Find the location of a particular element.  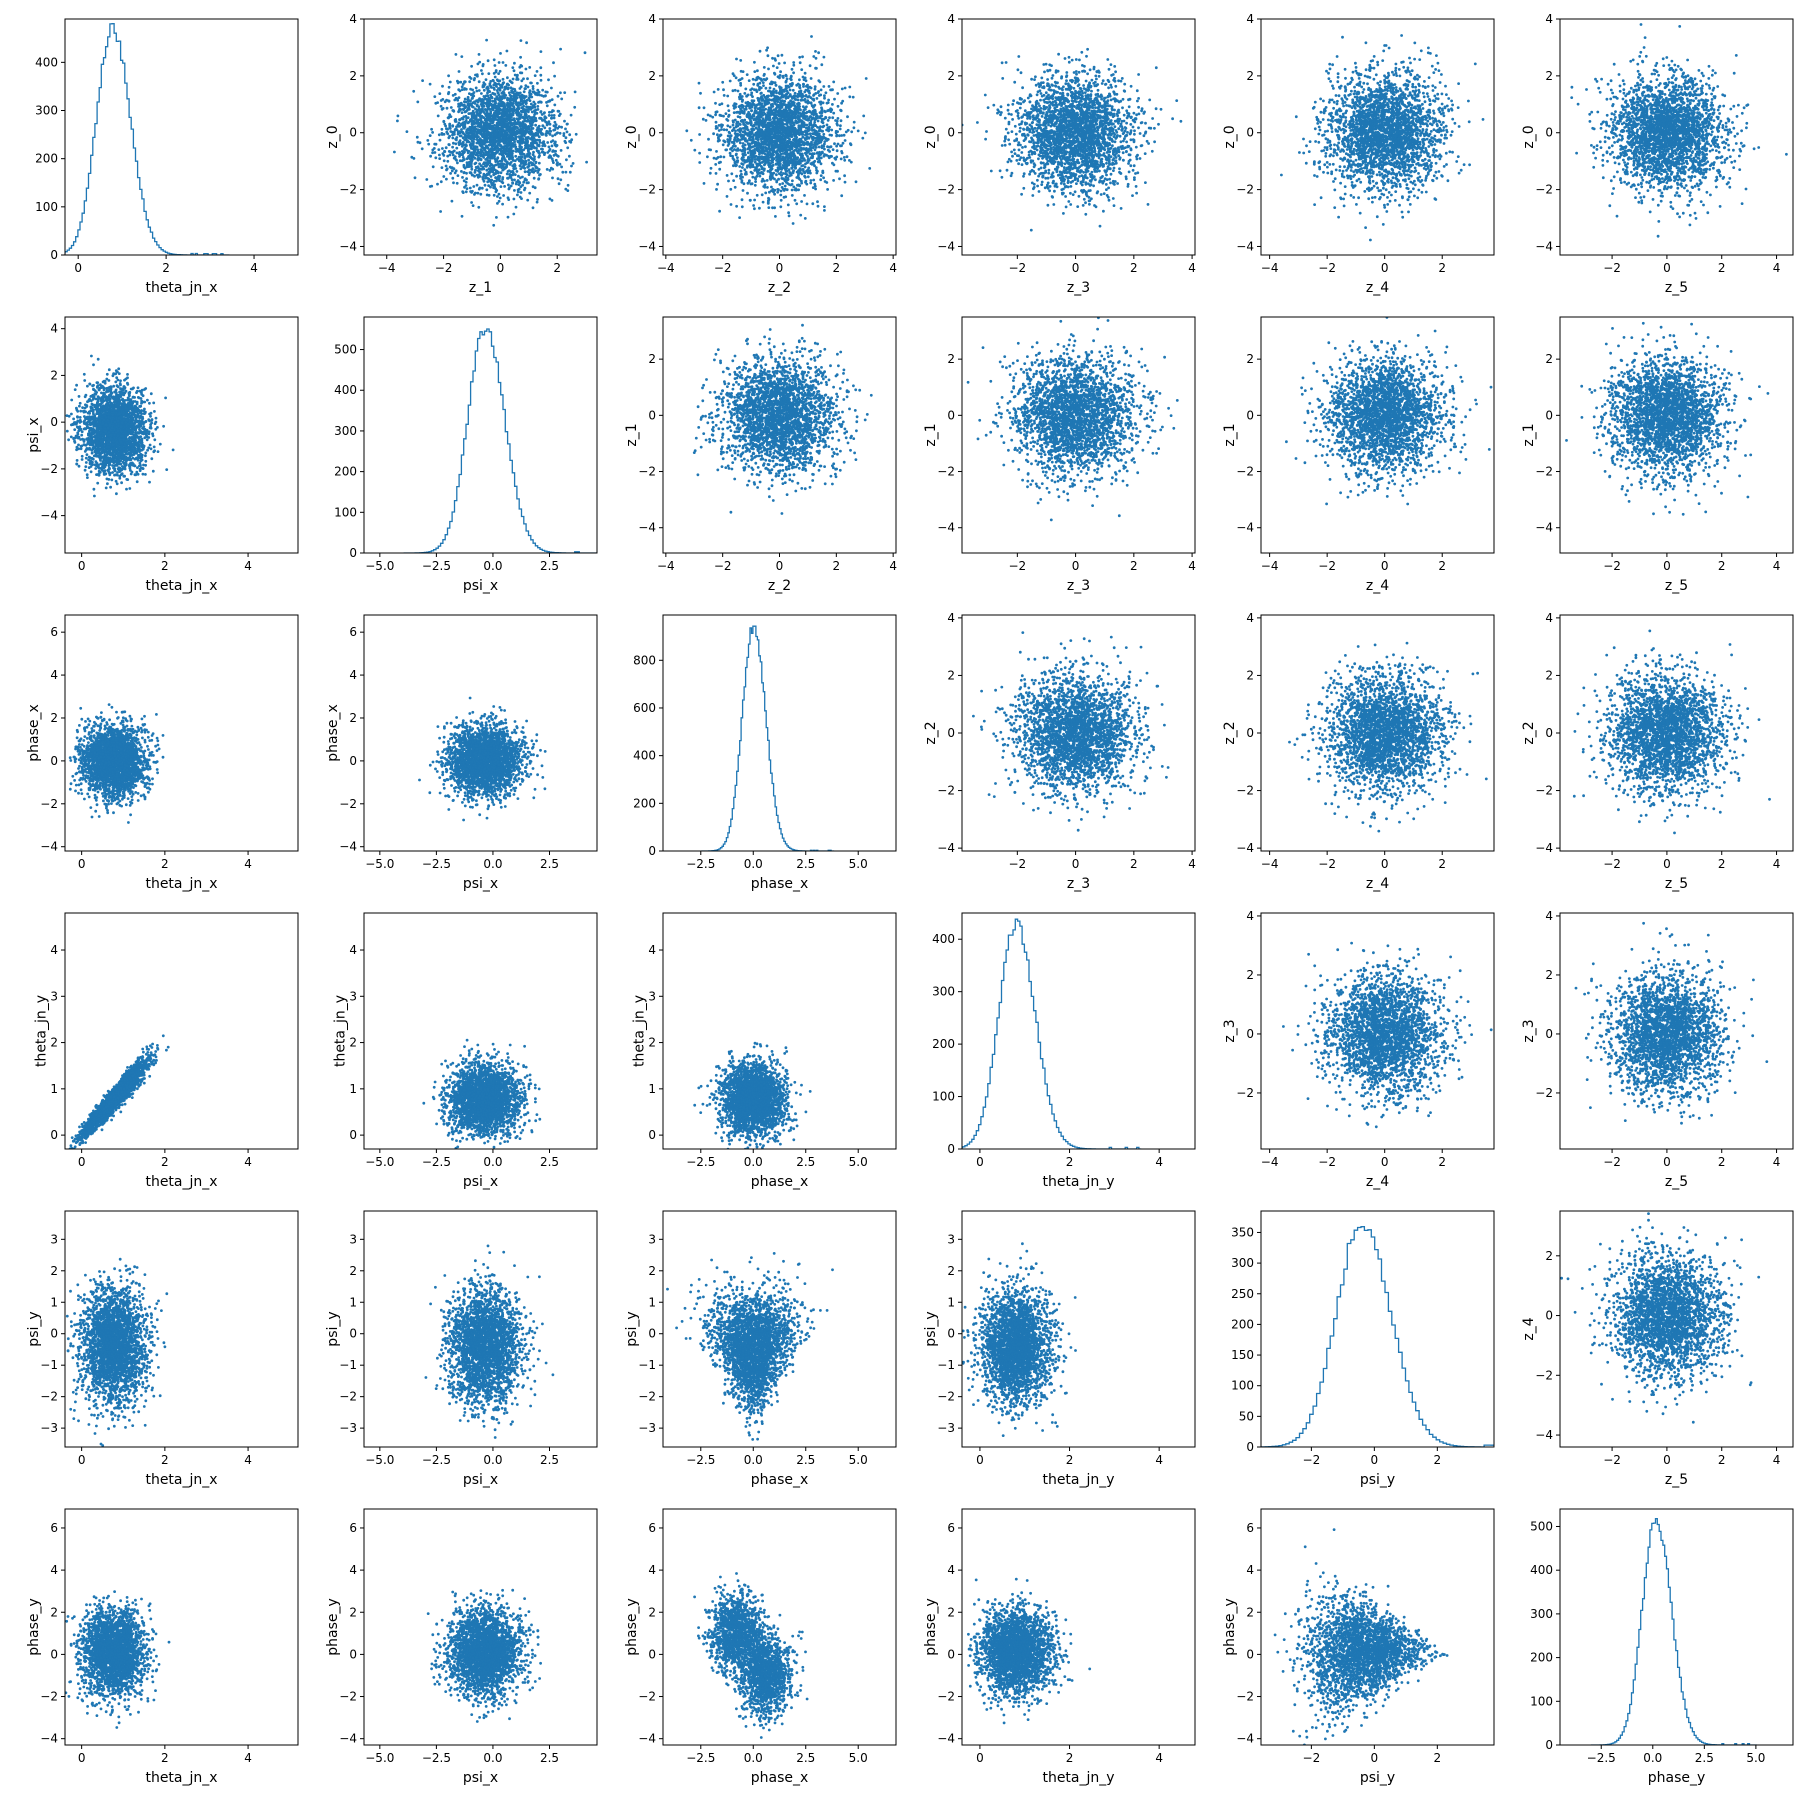

x-tick-label: −4 is located at coordinates (387, 268).